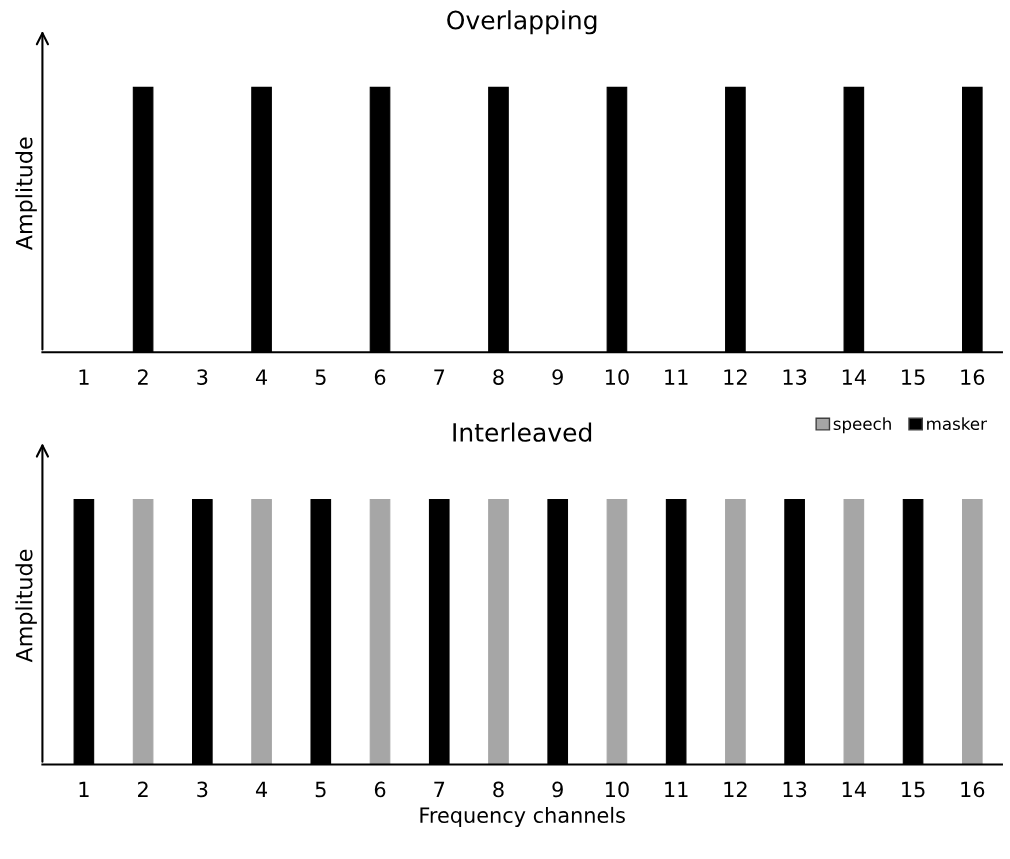  What do you see at coordinates (522, 22) in the screenshot?
I see `chart-title: Overlapping` at bounding box center [522, 22].